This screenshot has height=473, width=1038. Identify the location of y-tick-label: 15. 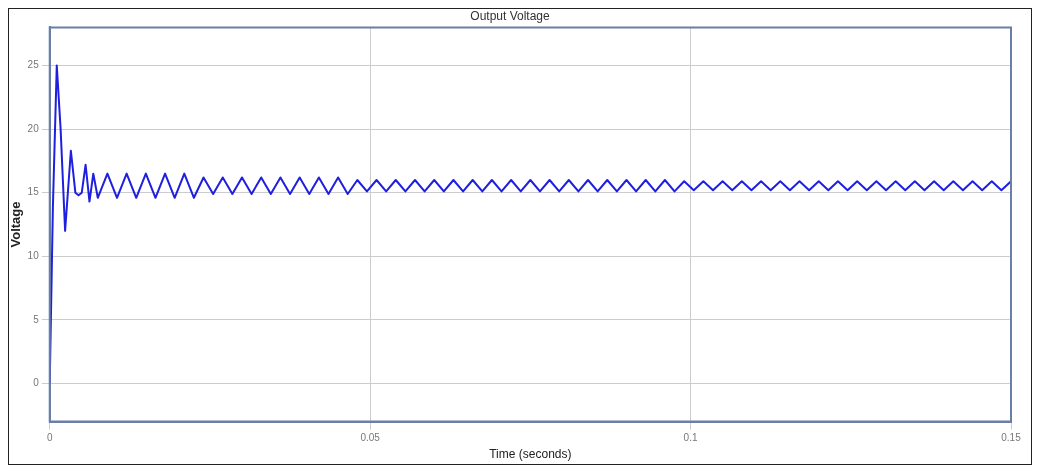
(33, 192).